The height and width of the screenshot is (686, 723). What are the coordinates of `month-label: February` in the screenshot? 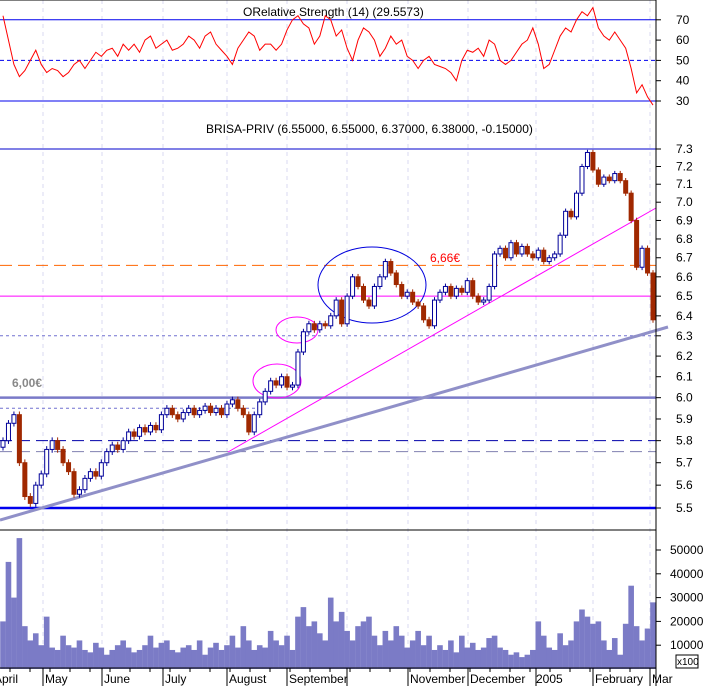 It's located at (619, 679).